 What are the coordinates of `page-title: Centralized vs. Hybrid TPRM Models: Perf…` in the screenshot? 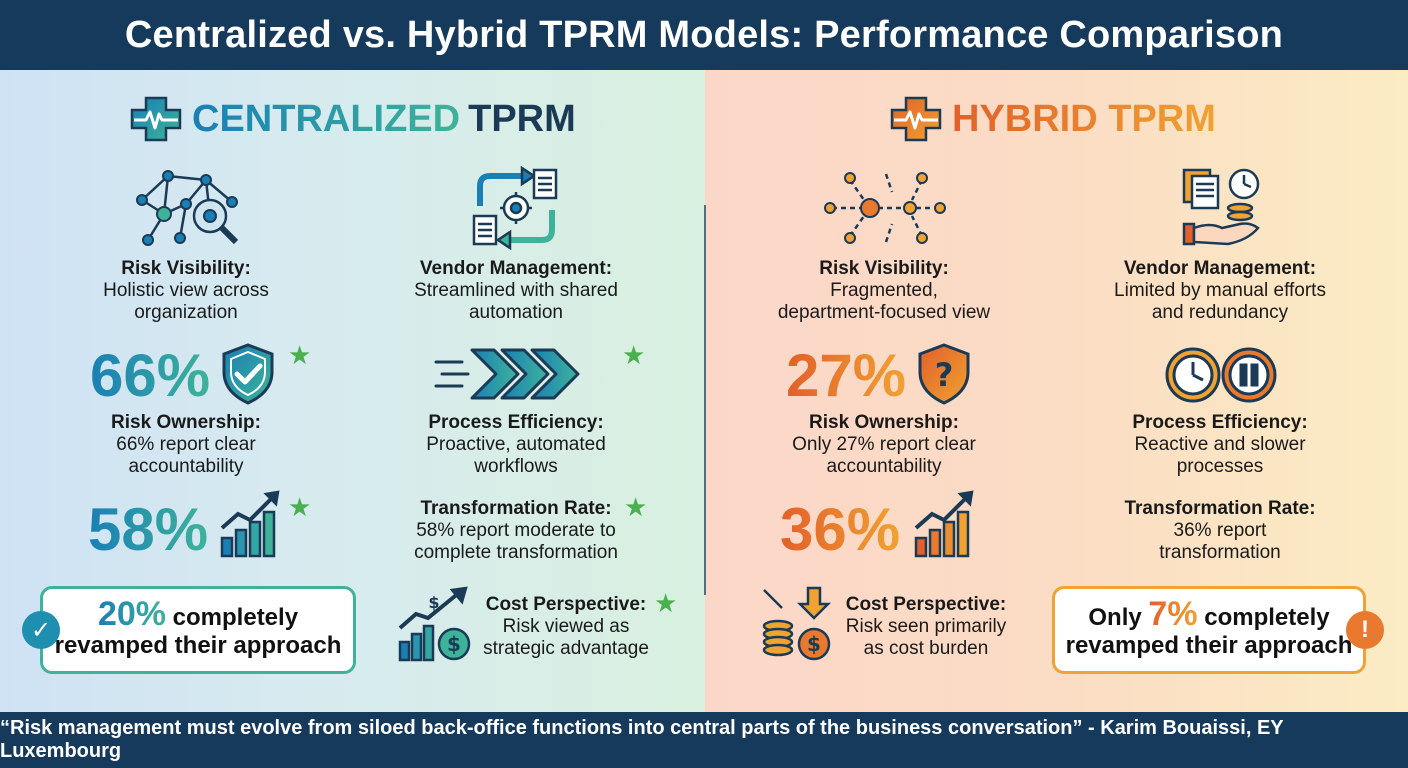 It's located at (704, 35).